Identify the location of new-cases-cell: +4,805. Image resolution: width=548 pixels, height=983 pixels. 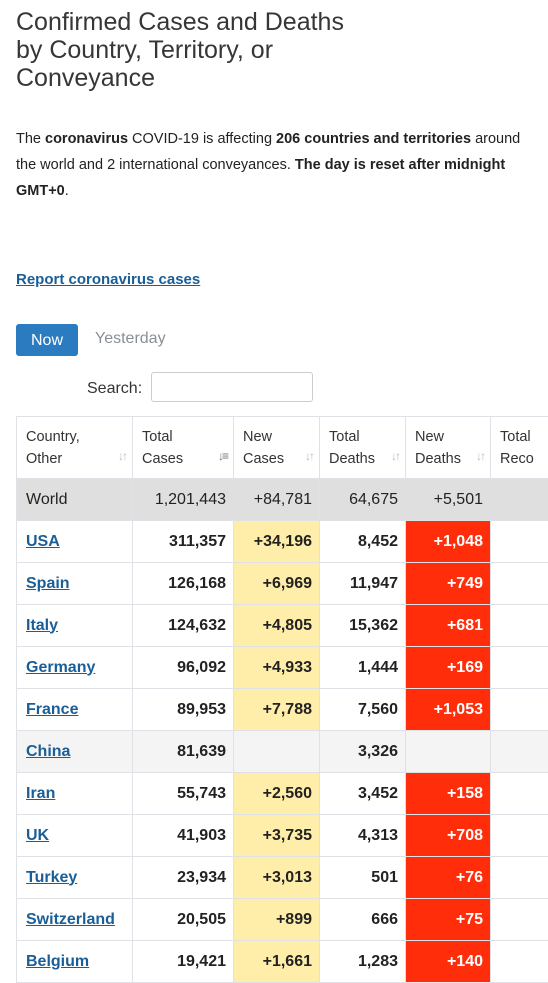
(277, 626).